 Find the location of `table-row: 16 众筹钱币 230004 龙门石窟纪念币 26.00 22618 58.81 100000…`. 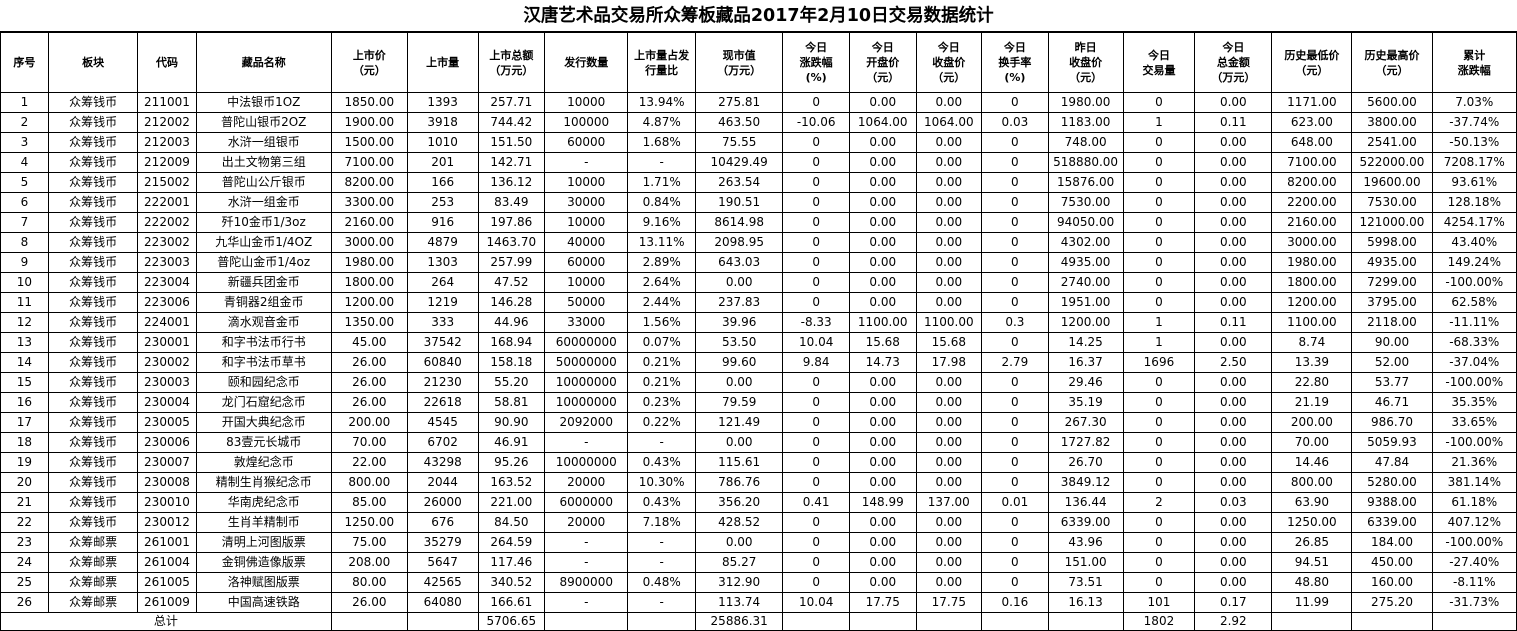

table-row: 16 众筹钱币 230004 龙门石窟纪念币 26.00 22618 58.81 100000… is located at coordinates (758, 402).